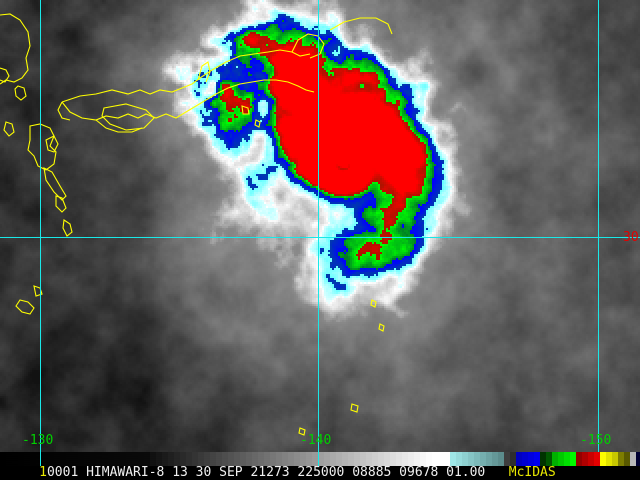  What do you see at coordinates (38, 440) in the screenshot?
I see `lon-label-130: -130` at bounding box center [38, 440].